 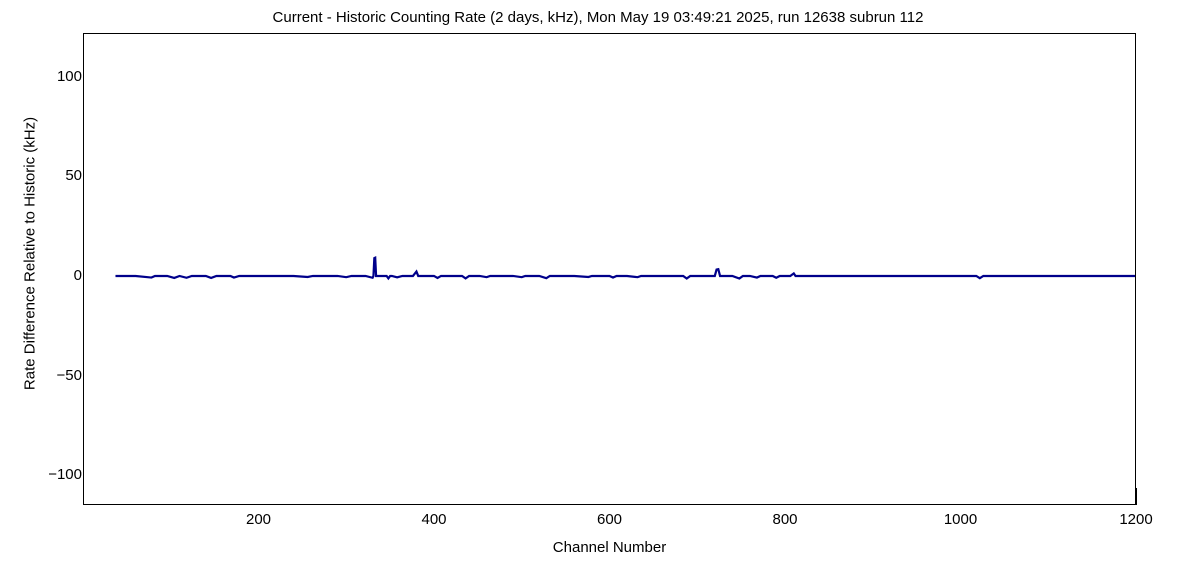 I want to click on rate-difference-polyline, so click(x=625, y=268).